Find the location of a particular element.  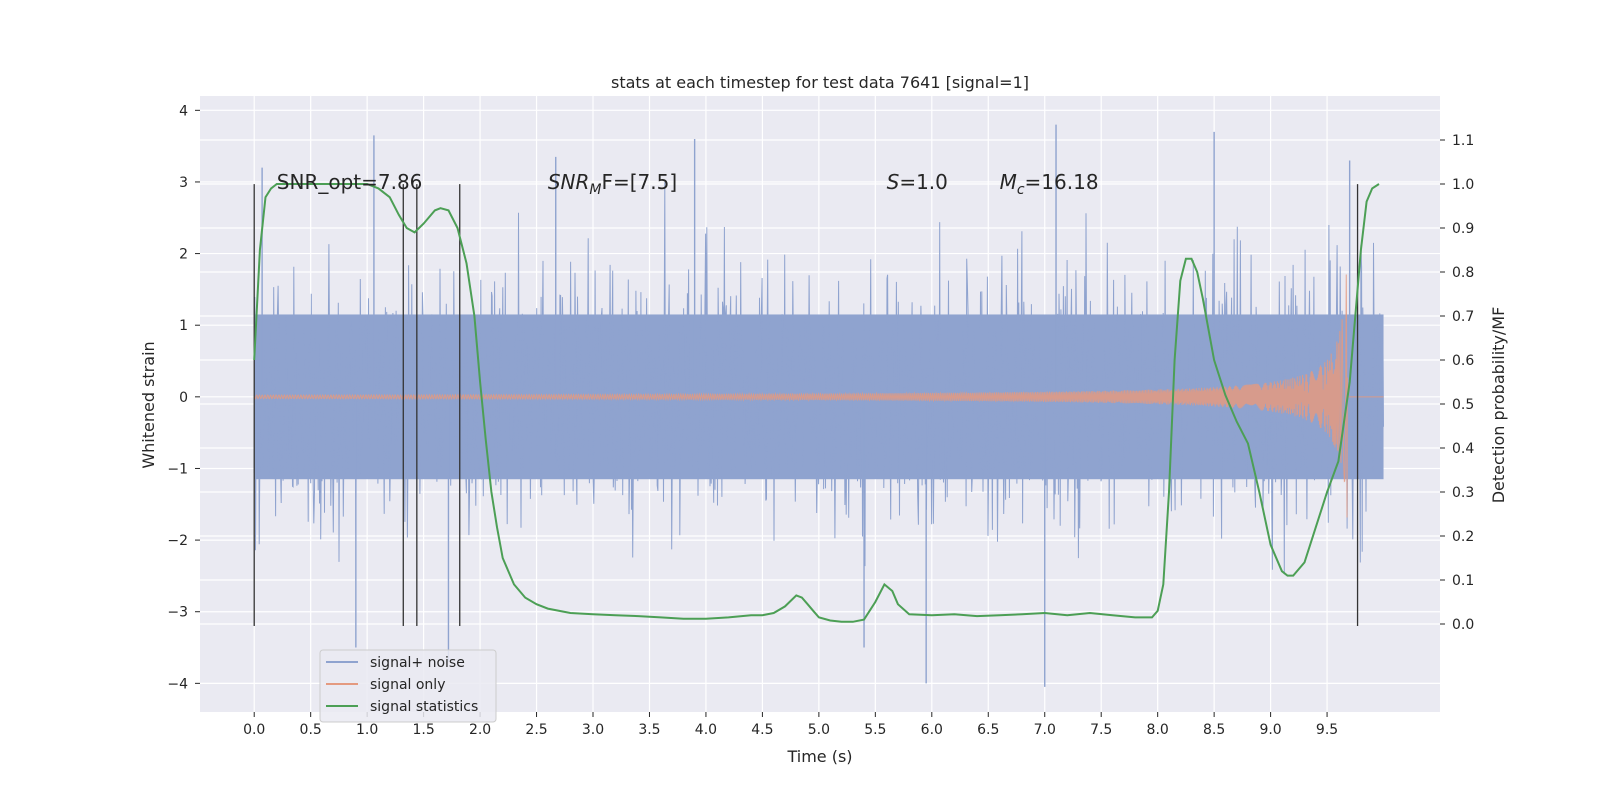

y2-tick-label-5: 0.5 is located at coordinates (1463, 405).